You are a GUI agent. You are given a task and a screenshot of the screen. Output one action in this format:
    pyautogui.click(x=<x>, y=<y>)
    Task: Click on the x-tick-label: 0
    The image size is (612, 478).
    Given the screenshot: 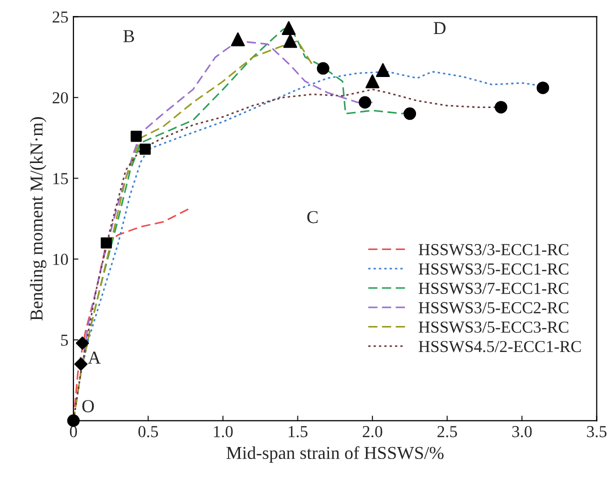 What is the action you would take?
    pyautogui.click(x=73, y=432)
    